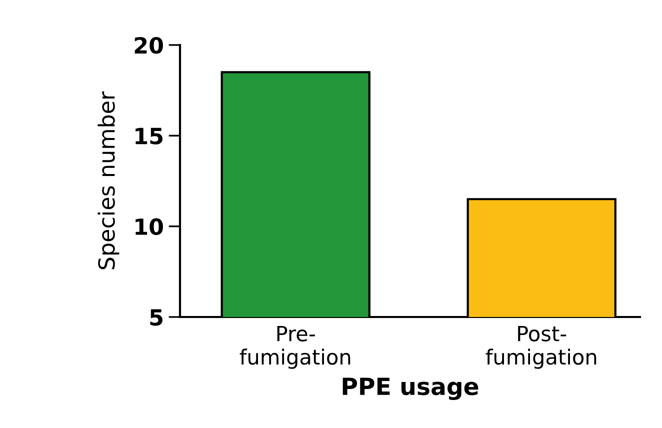 The width and height of the screenshot is (662, 428). I want to click on x-tick-label: Post- fumigation, so click(541, 347).